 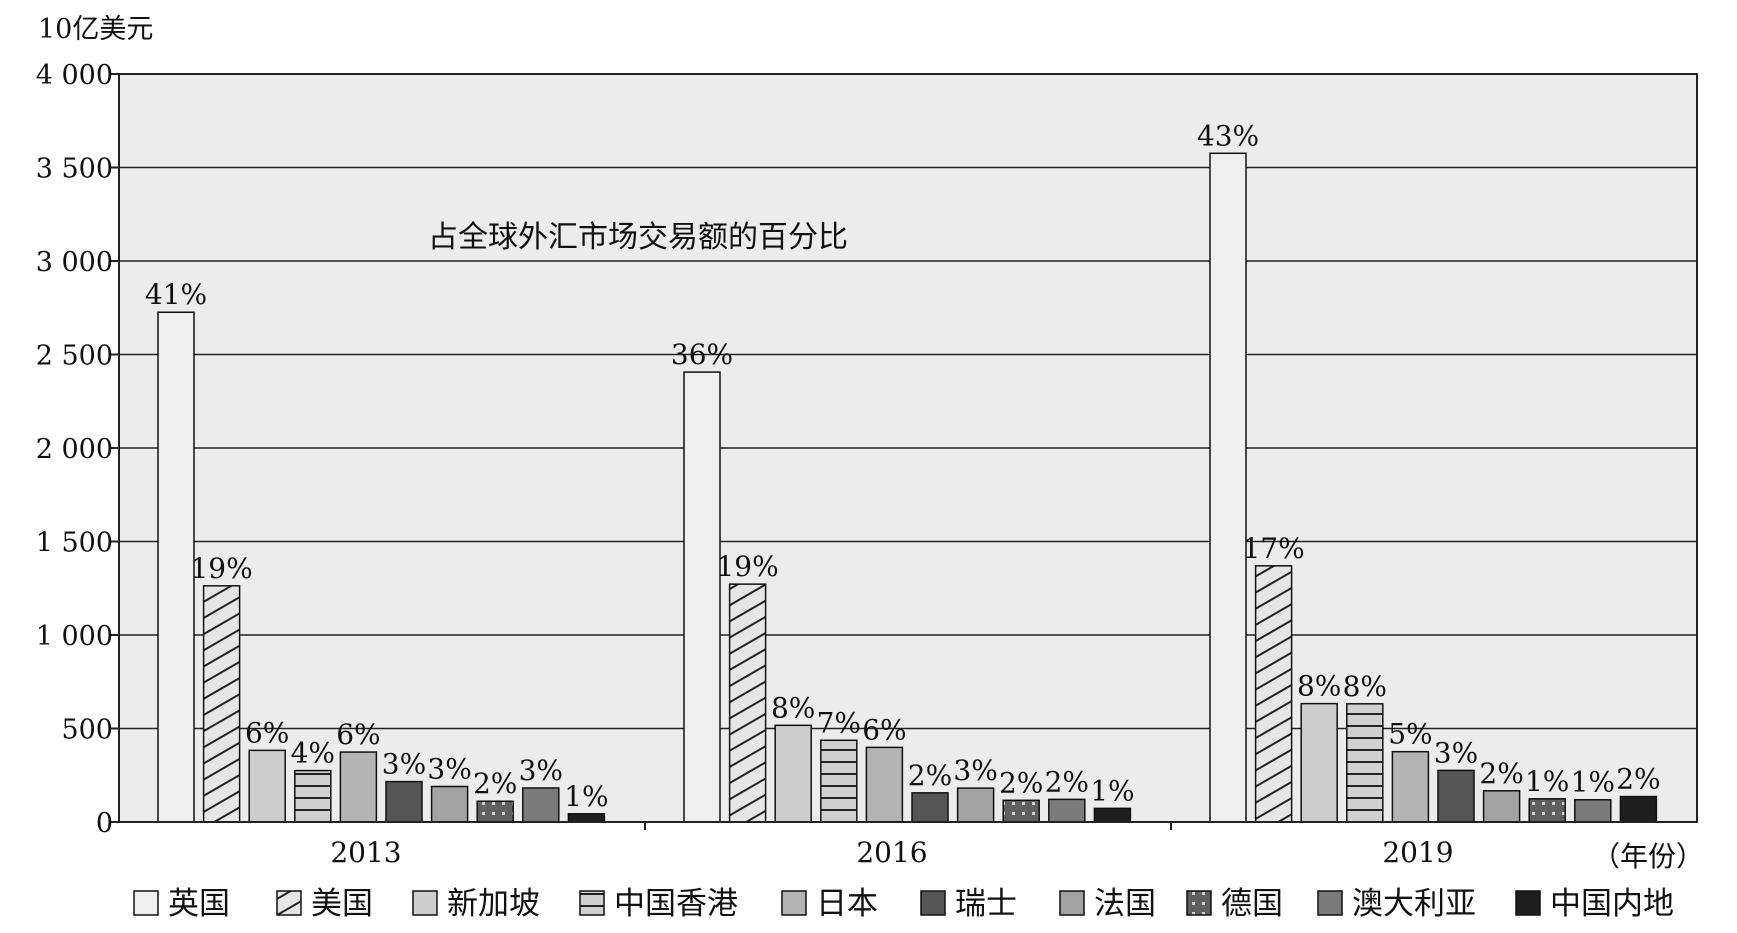 What do you see at coordinates (199, 904) in the screenshot?
I see `legend-label: 英国` at bounding box center [199, 904].